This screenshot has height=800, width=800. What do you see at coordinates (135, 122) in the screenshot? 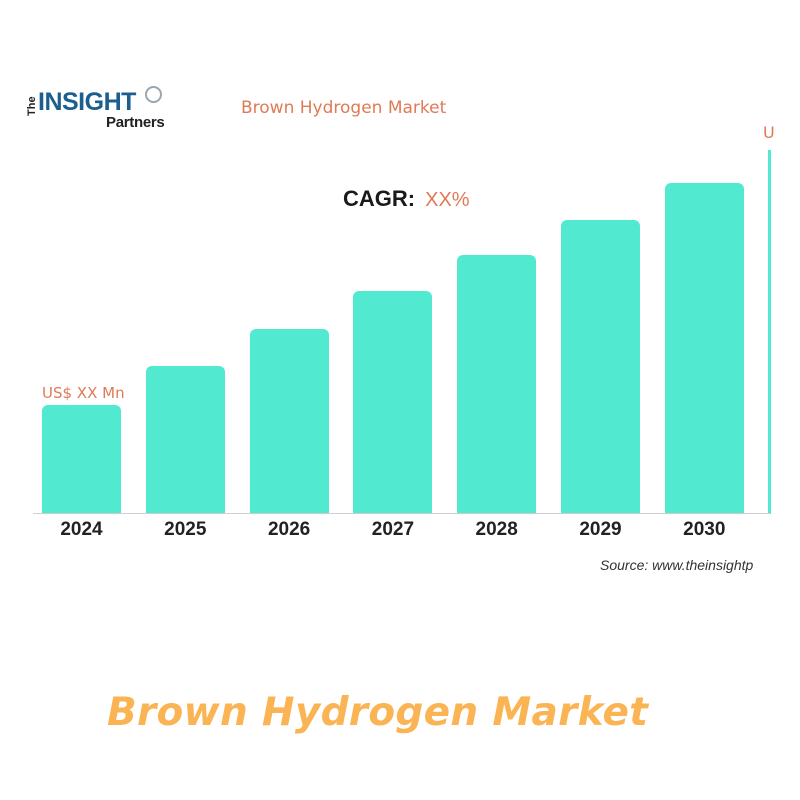
I see `logo-partners-text: Partners` at bounding box center [135, 122].